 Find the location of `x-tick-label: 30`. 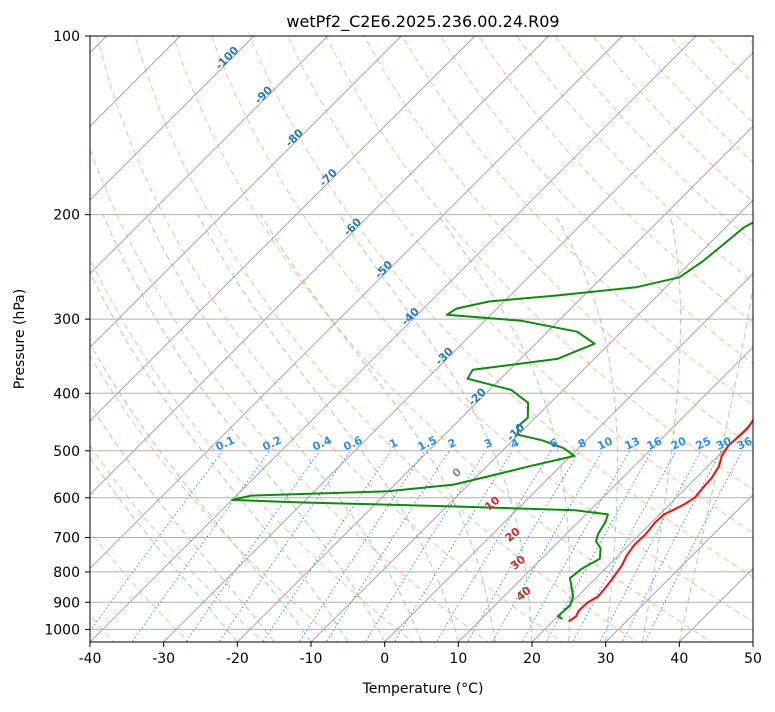

x-tick-label: 30 is located at coordinates (606, 659).